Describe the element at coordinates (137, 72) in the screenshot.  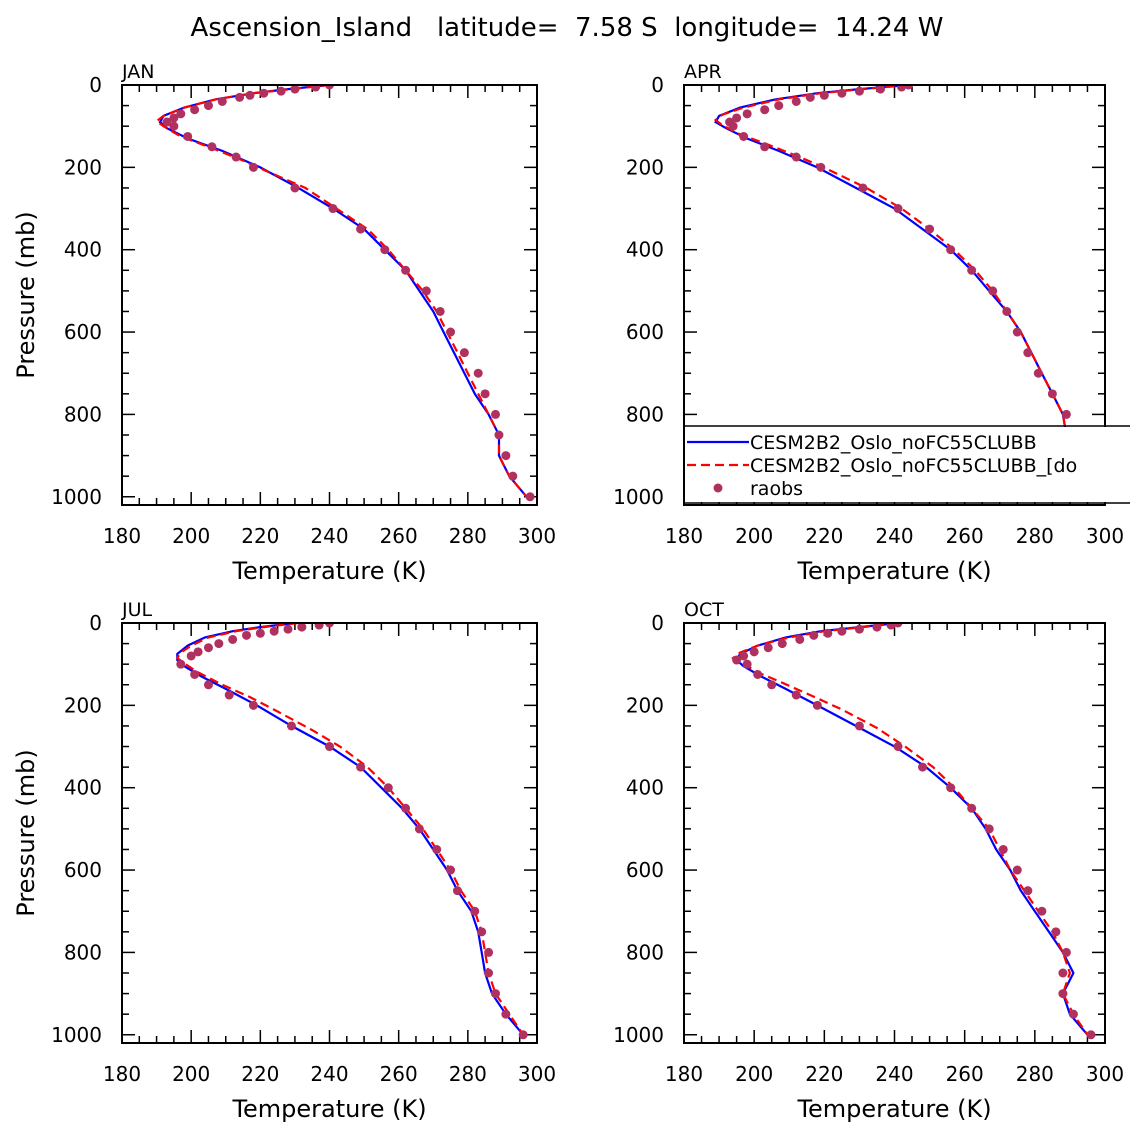
I see `panel-label: JAN` at that location.